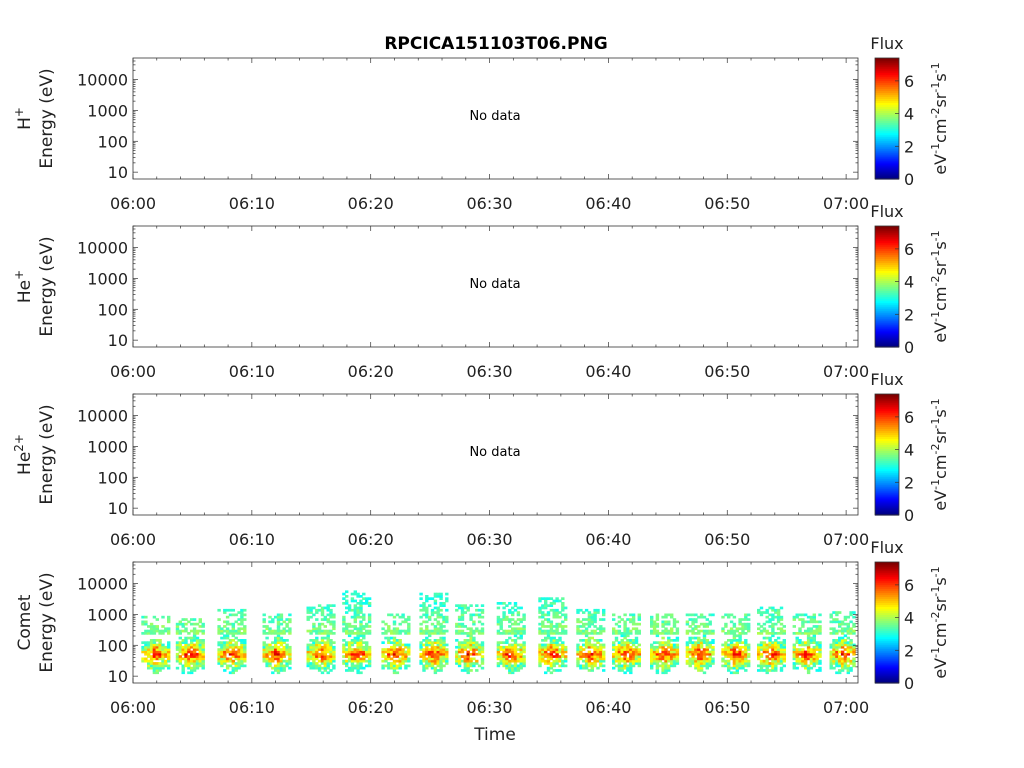 The image size is (1024, 768). Describe the element at coordinates (112, 141) in the screenshot. I see `y-tick-label: 100` at that location.